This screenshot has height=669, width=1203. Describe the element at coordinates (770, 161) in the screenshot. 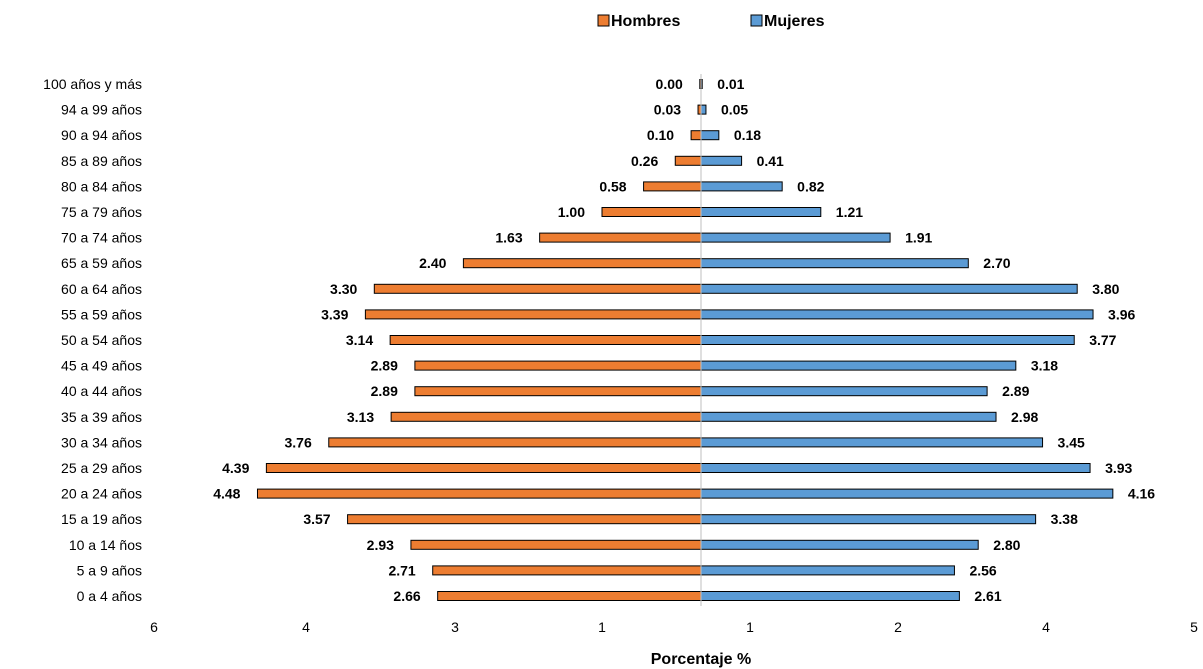

I see `value-label-mujeres: 0.41` at that location.